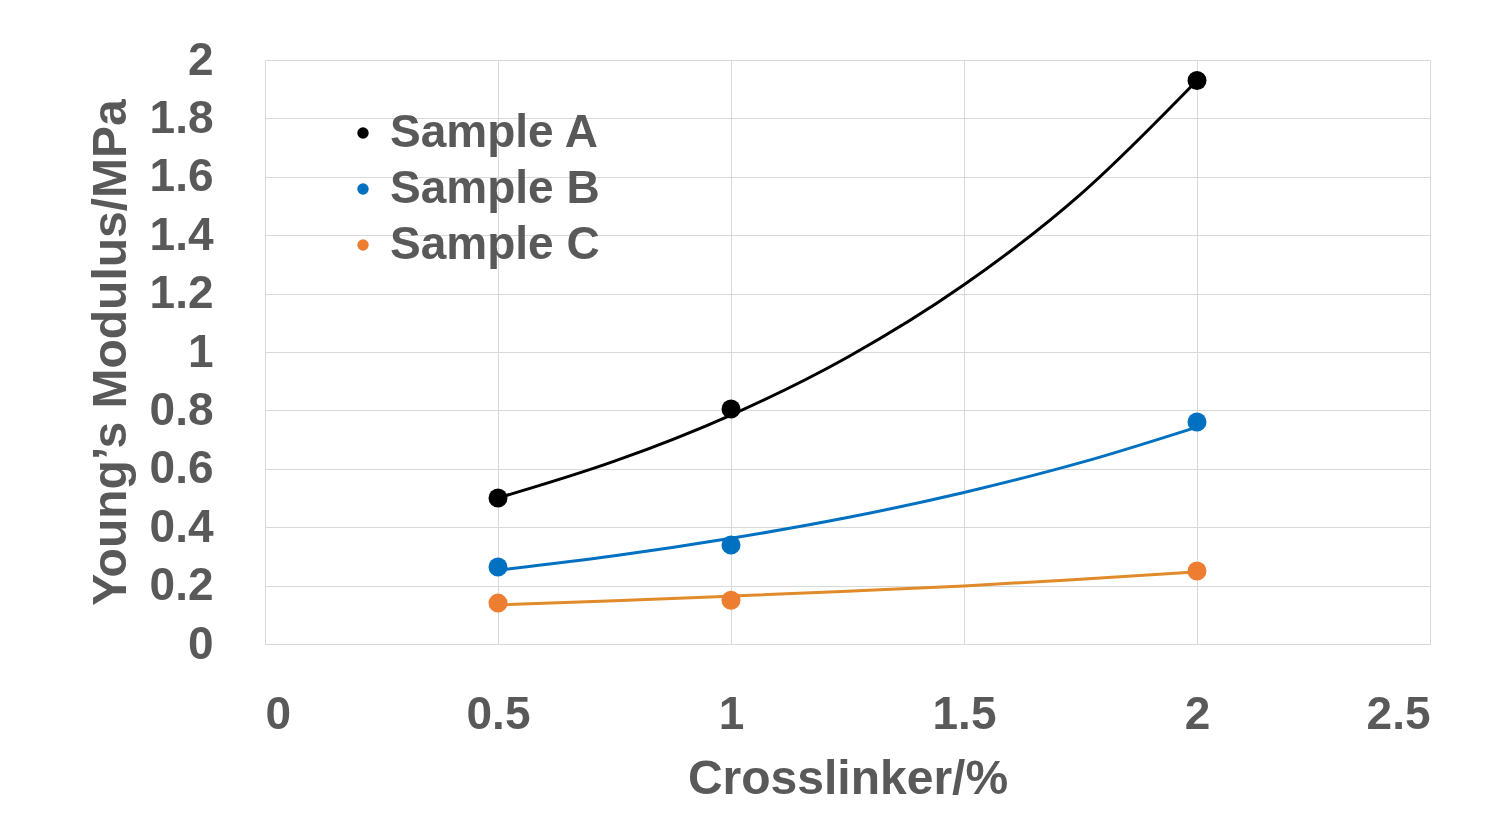 Image resolution: width=1503 pixels, height=813 pixels. Describe the element at coordinates (200, 350) in the screenshot. I see `y-tick-label: 1` at that location.